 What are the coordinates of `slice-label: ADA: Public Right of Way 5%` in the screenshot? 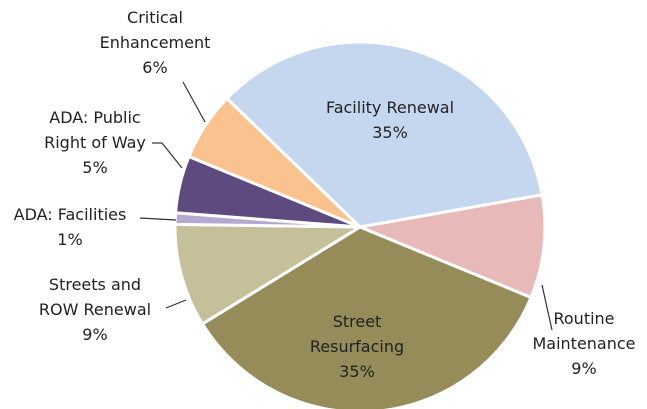 It's located at (95, 142).